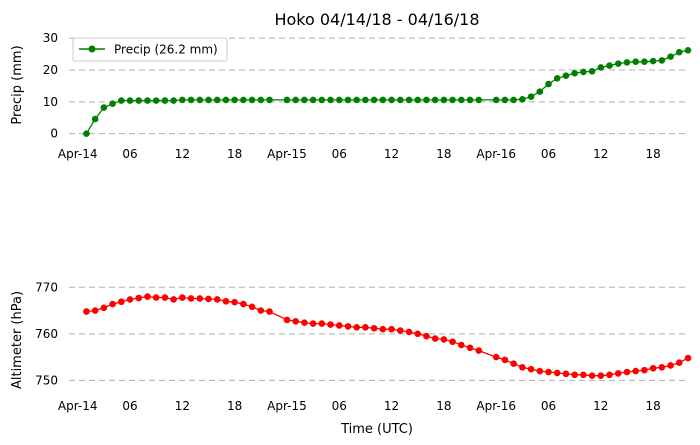  I want to click on x-axis-label: Time (UTC), so click(376, 429).